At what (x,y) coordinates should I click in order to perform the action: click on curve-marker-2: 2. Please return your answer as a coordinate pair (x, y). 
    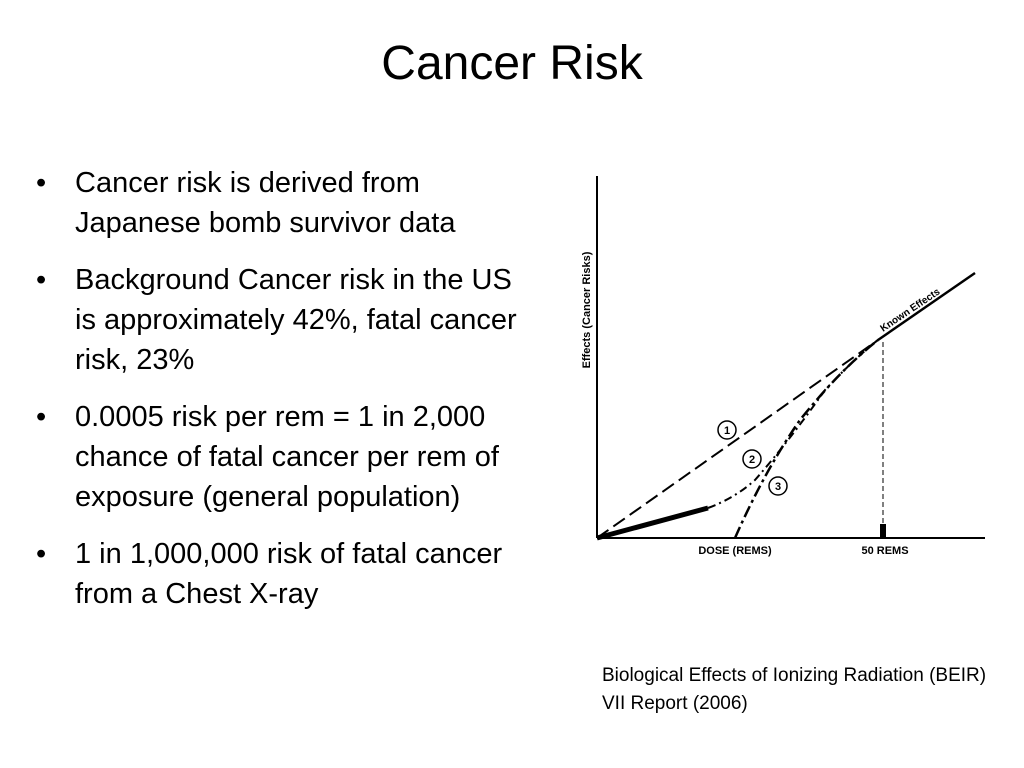
    Looking at the image, I should click on (752, 459).